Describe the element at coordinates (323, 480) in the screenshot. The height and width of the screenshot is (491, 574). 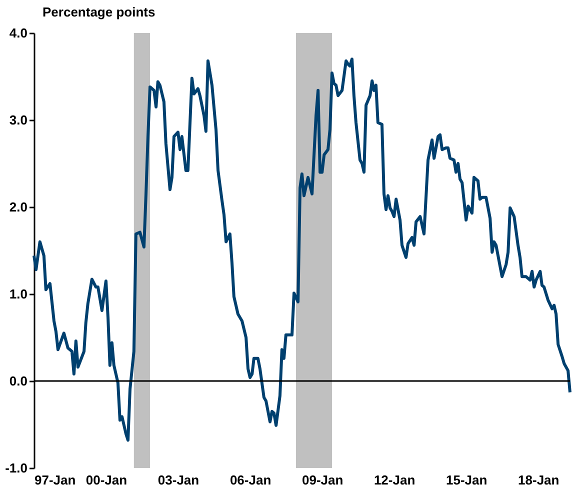
I see `x-tick-label: 09-Jan` at that location.